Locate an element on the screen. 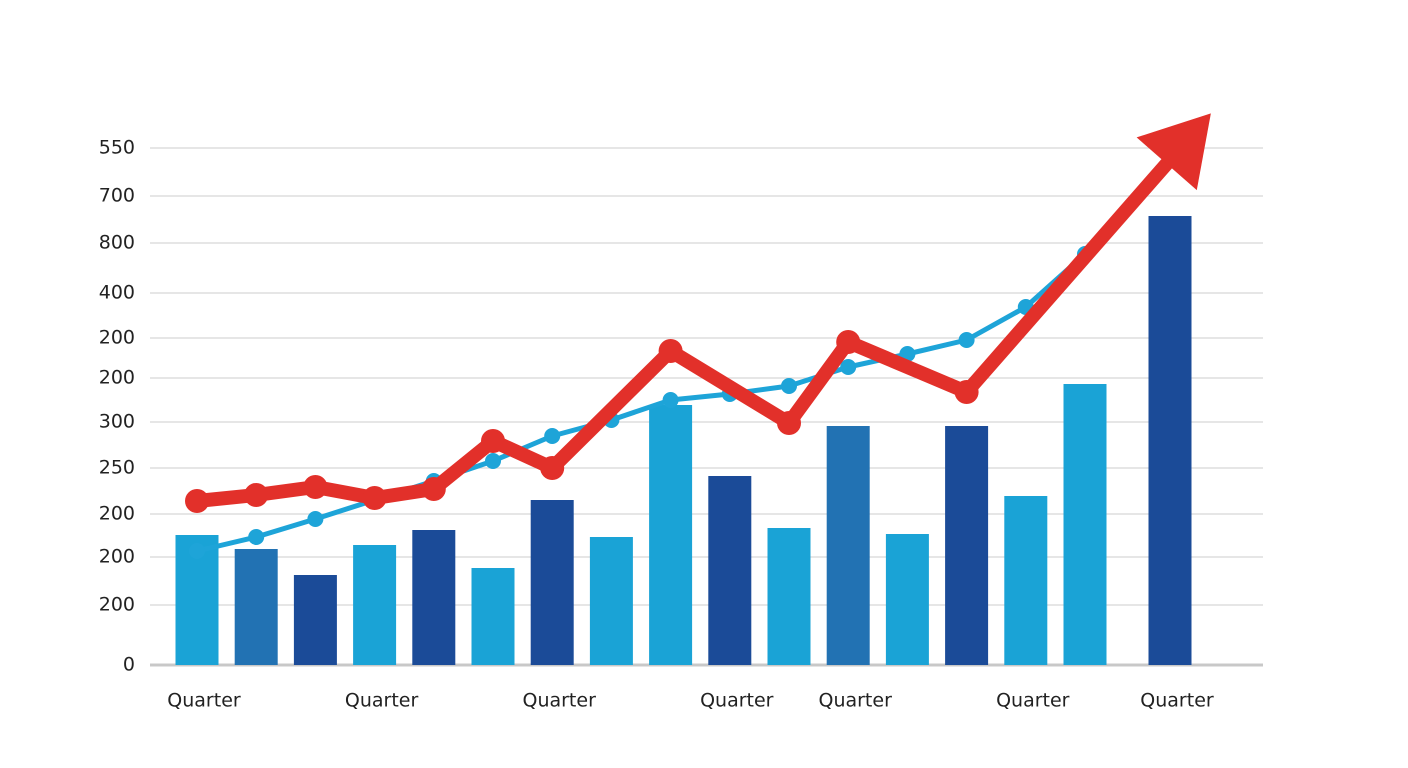 This screenshot has width=1408, height=768. y-tick-label: 0 is located at coordinates (129, 665).